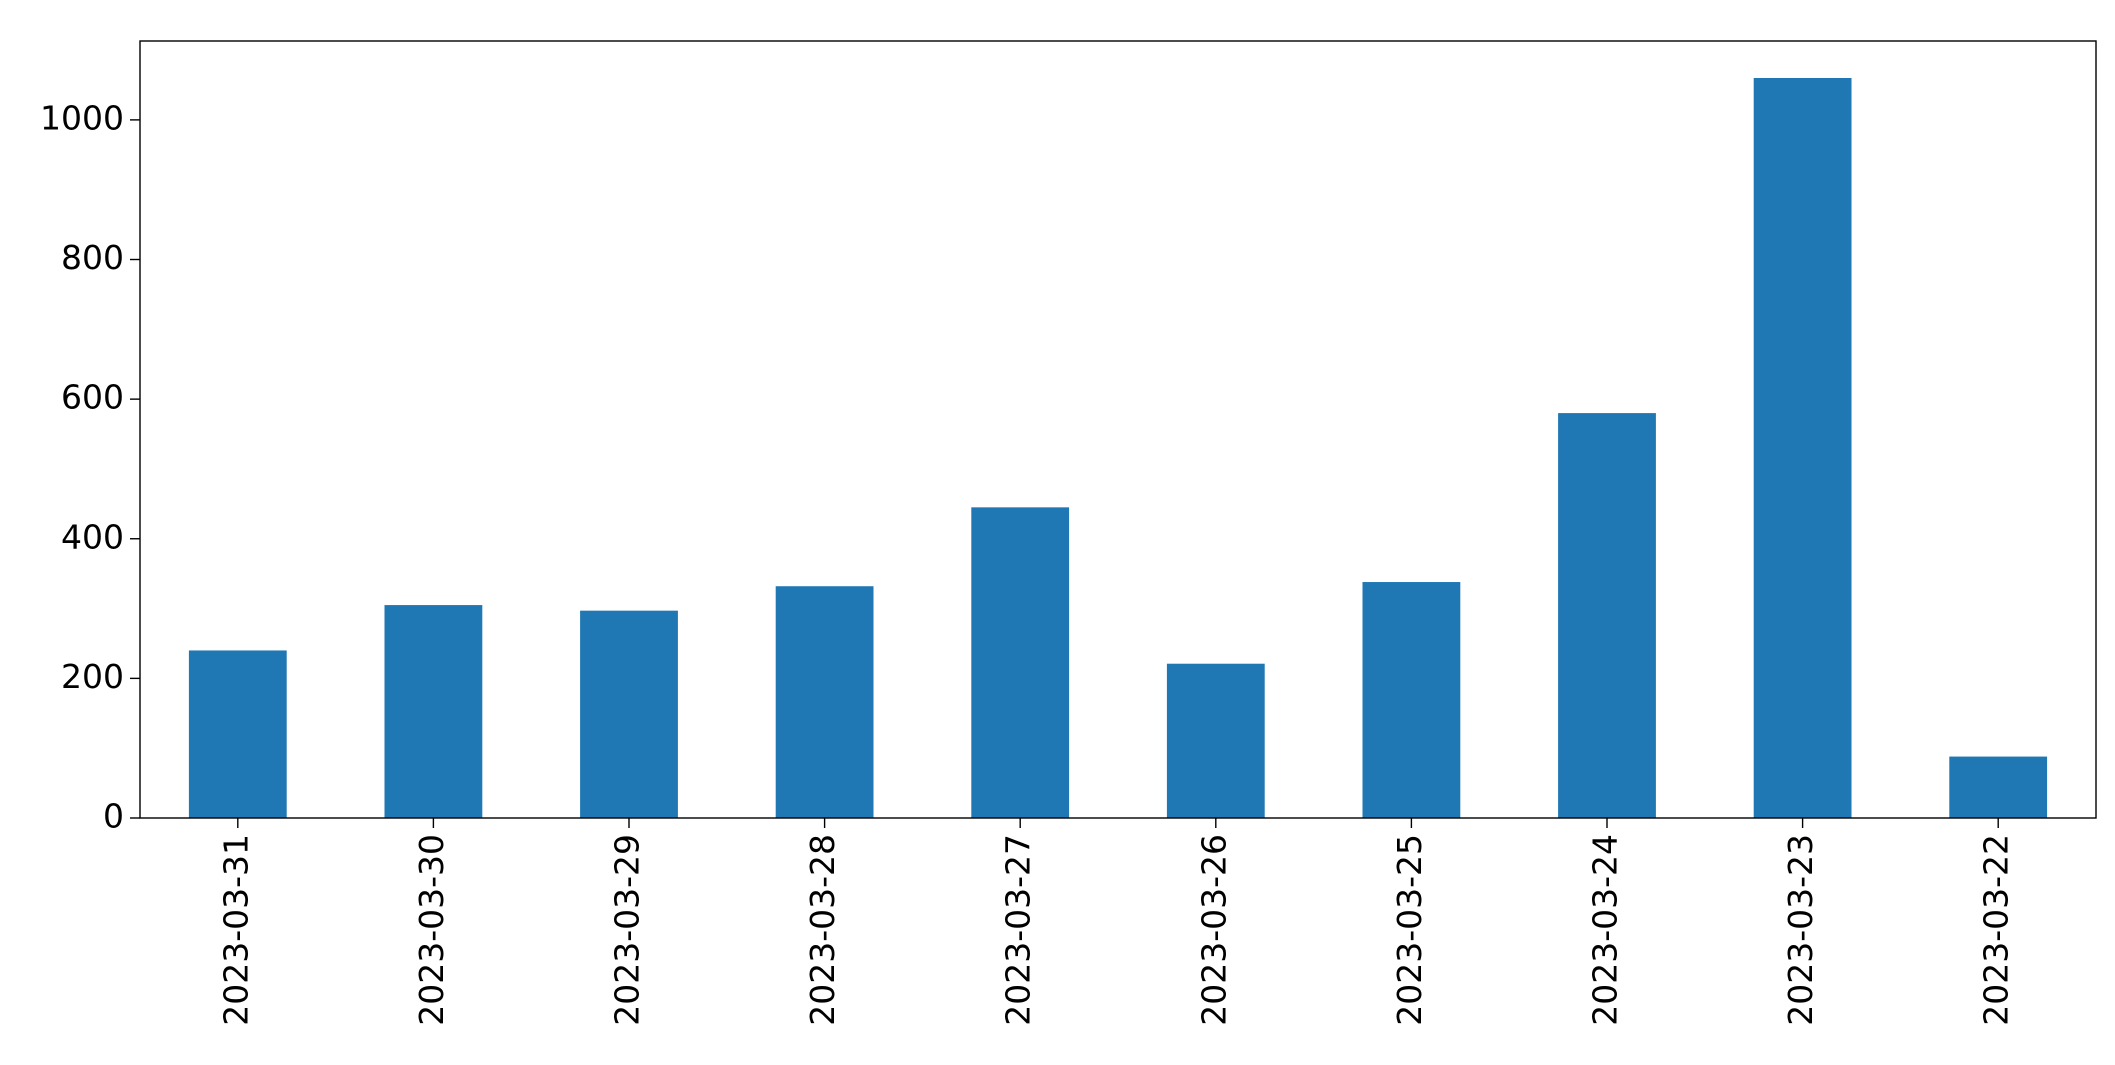 The height and width of the screenshot is (1065, 2115). What do you see at coordinates (1409, 930) in the screenshot?
I see `x-tick-label: 2023-03-25` at bounding box center [1409, 930].